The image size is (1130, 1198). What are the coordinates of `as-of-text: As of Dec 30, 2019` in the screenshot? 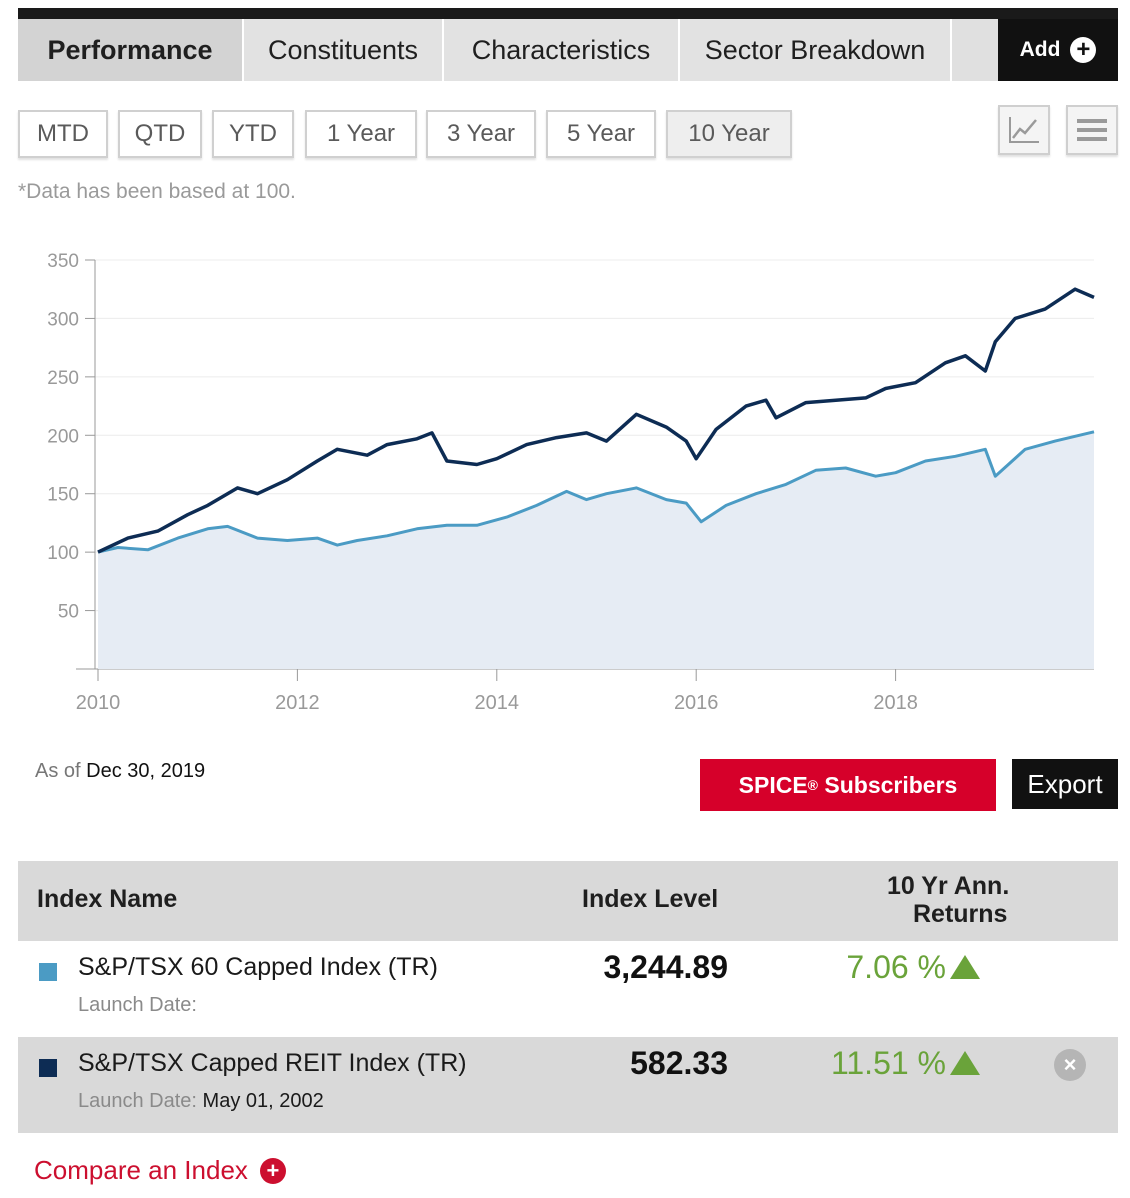 It's located at (120, 771).